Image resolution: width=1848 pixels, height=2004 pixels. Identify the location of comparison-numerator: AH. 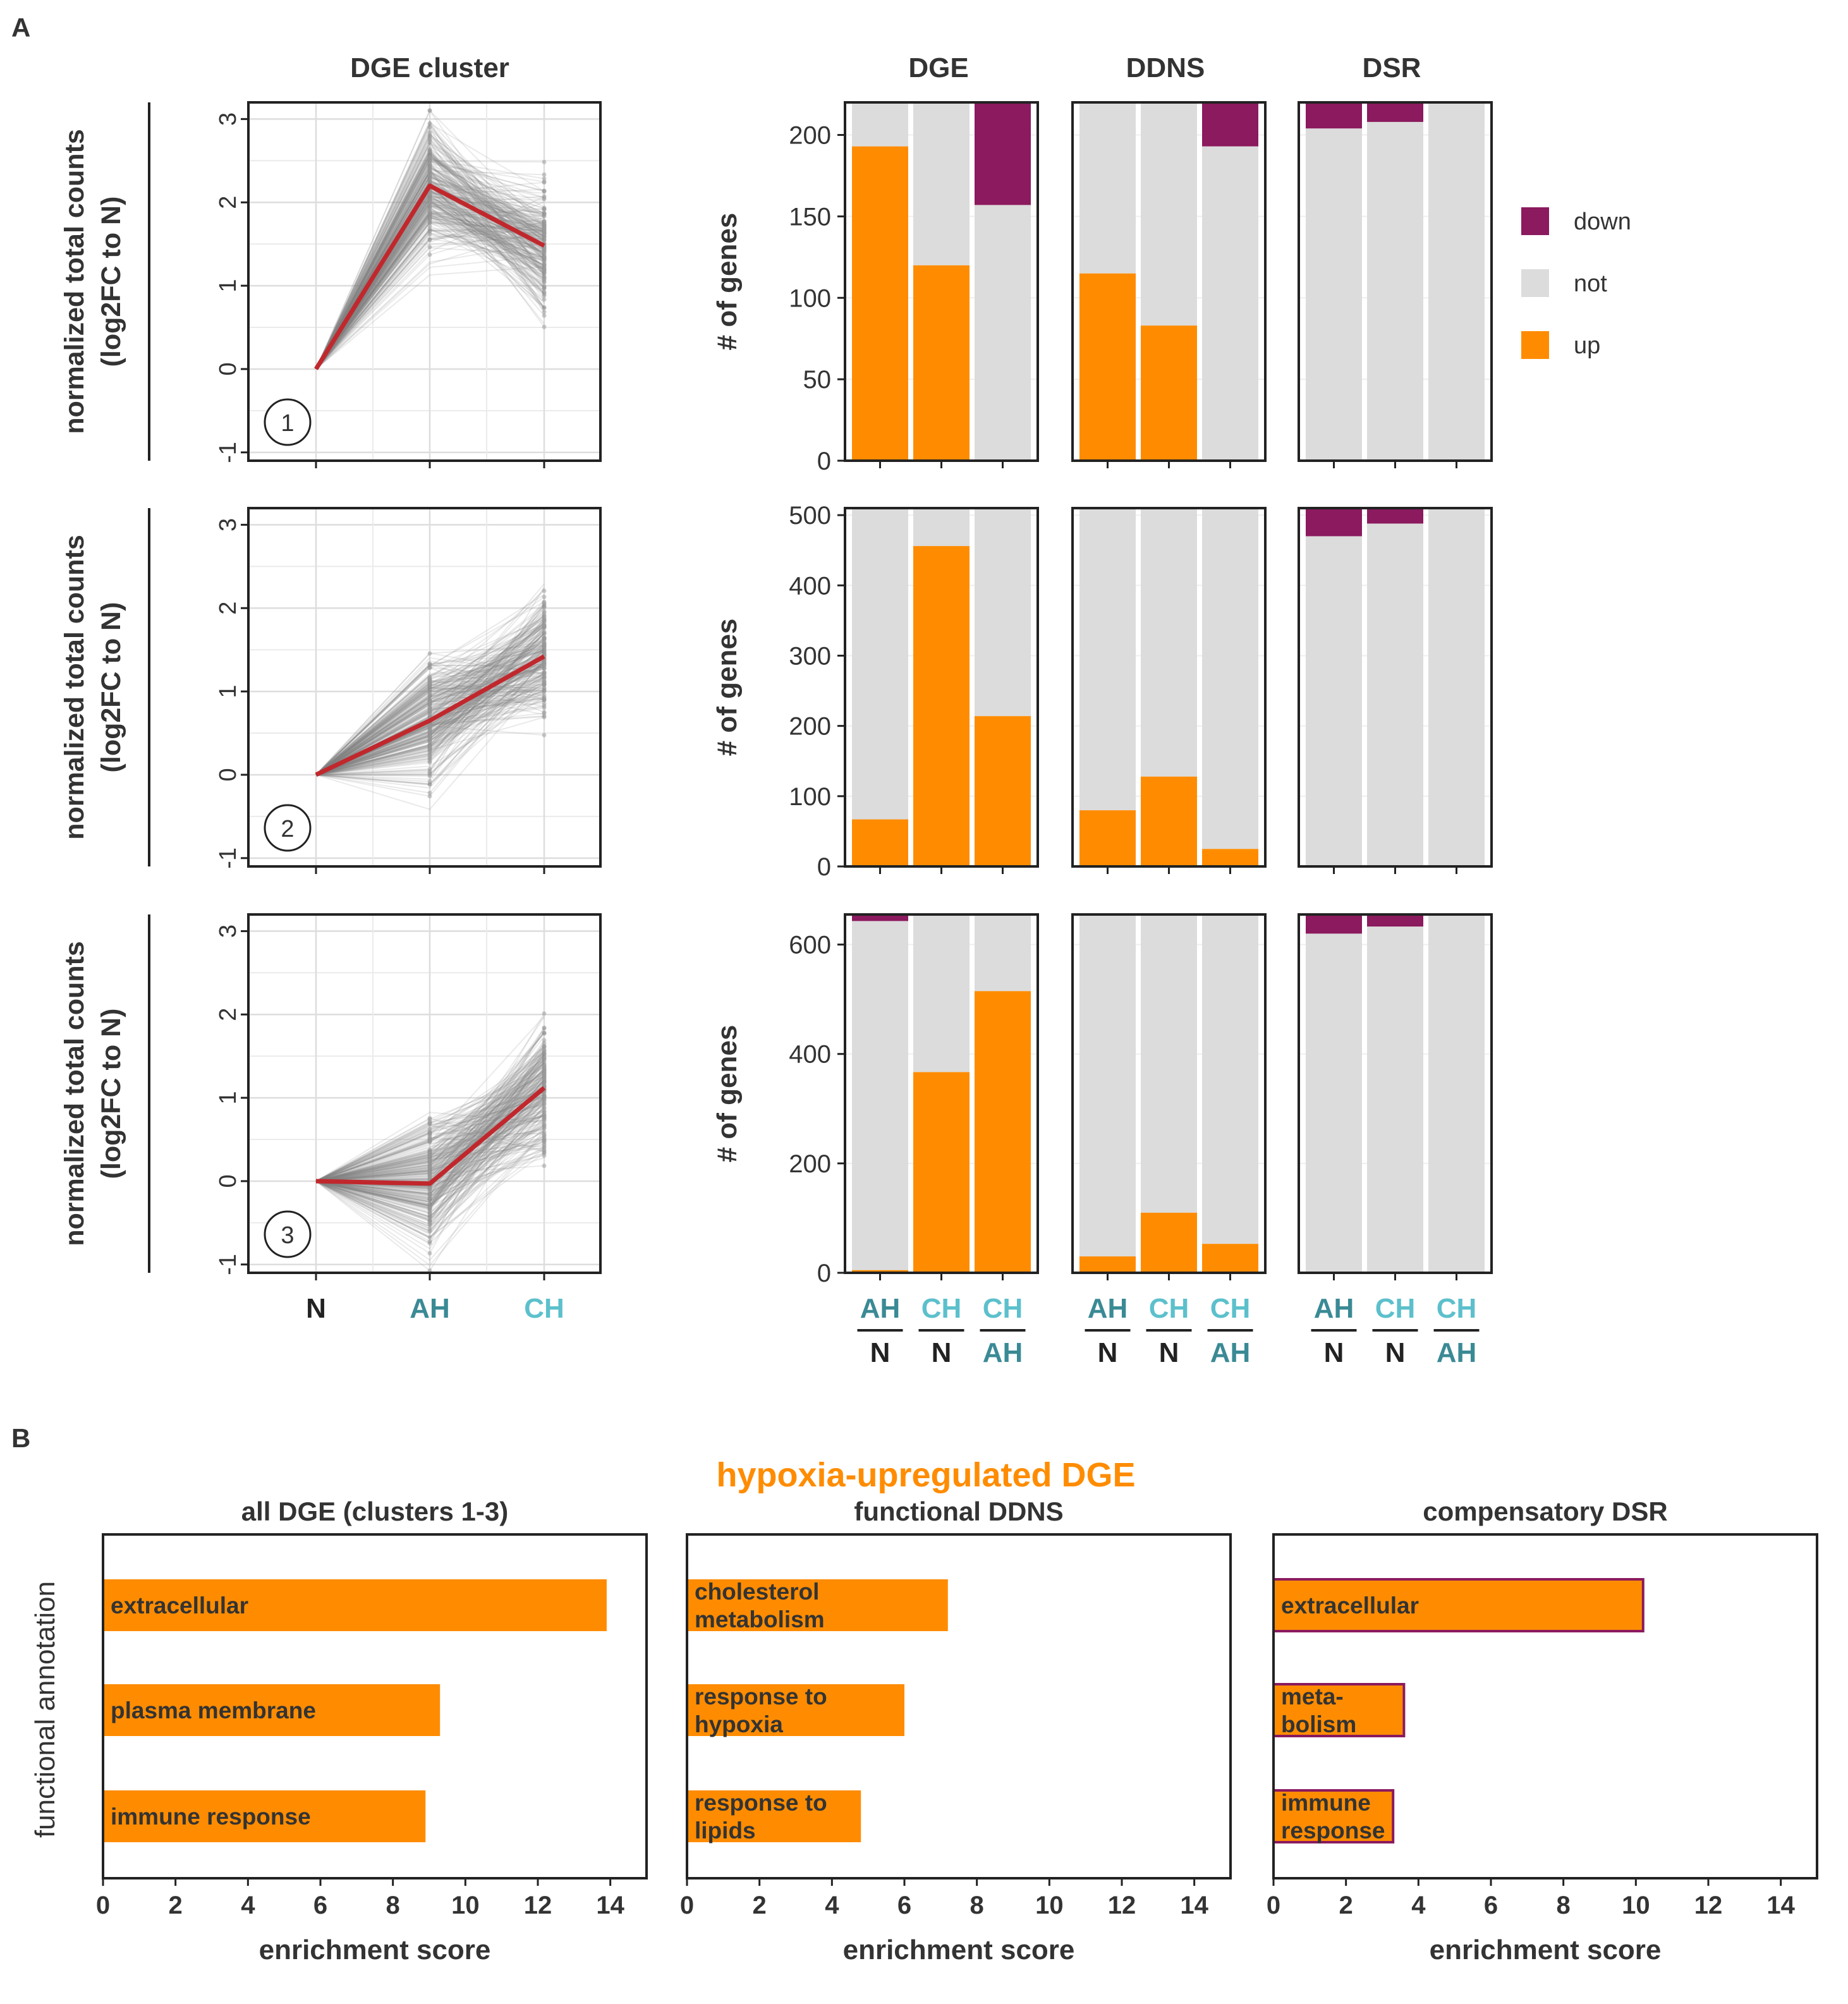
(1334, 1308).